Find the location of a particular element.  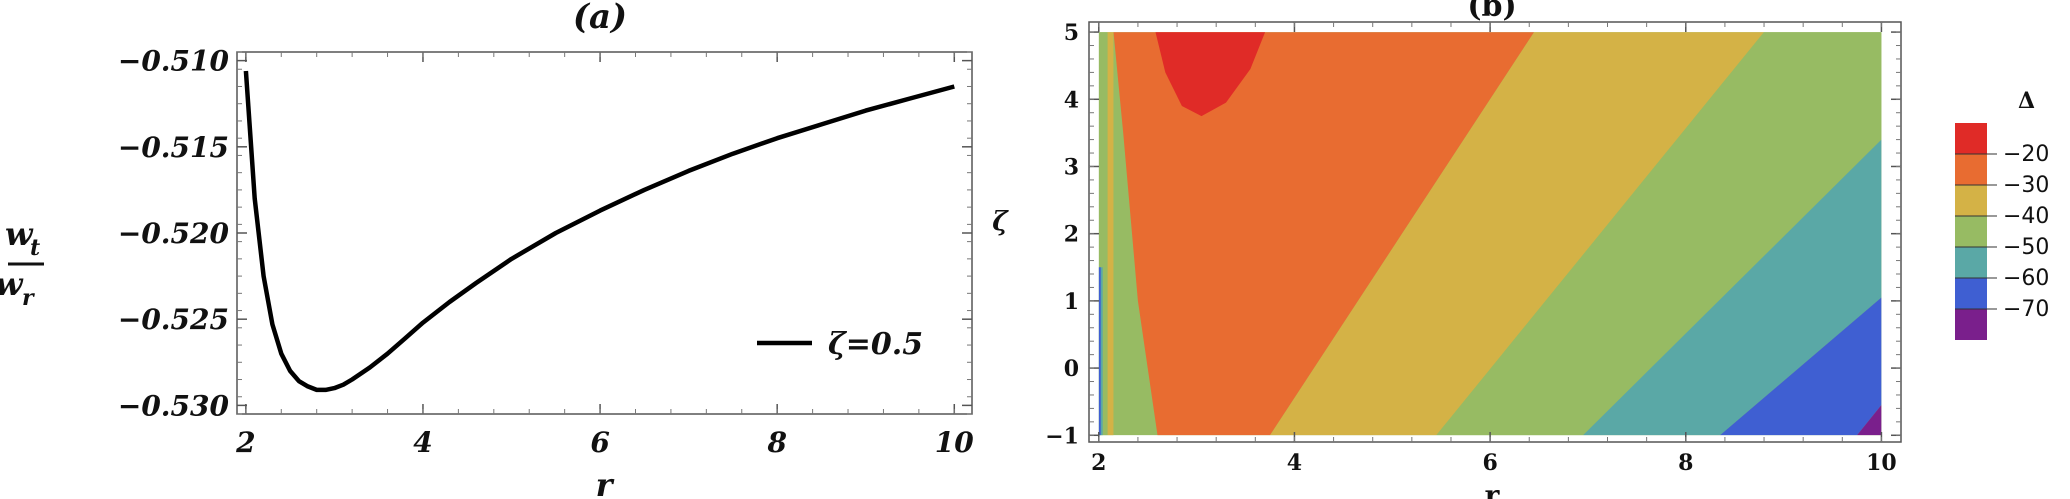

y-tick-label: −0.525 is located at coordinates (173, 319).